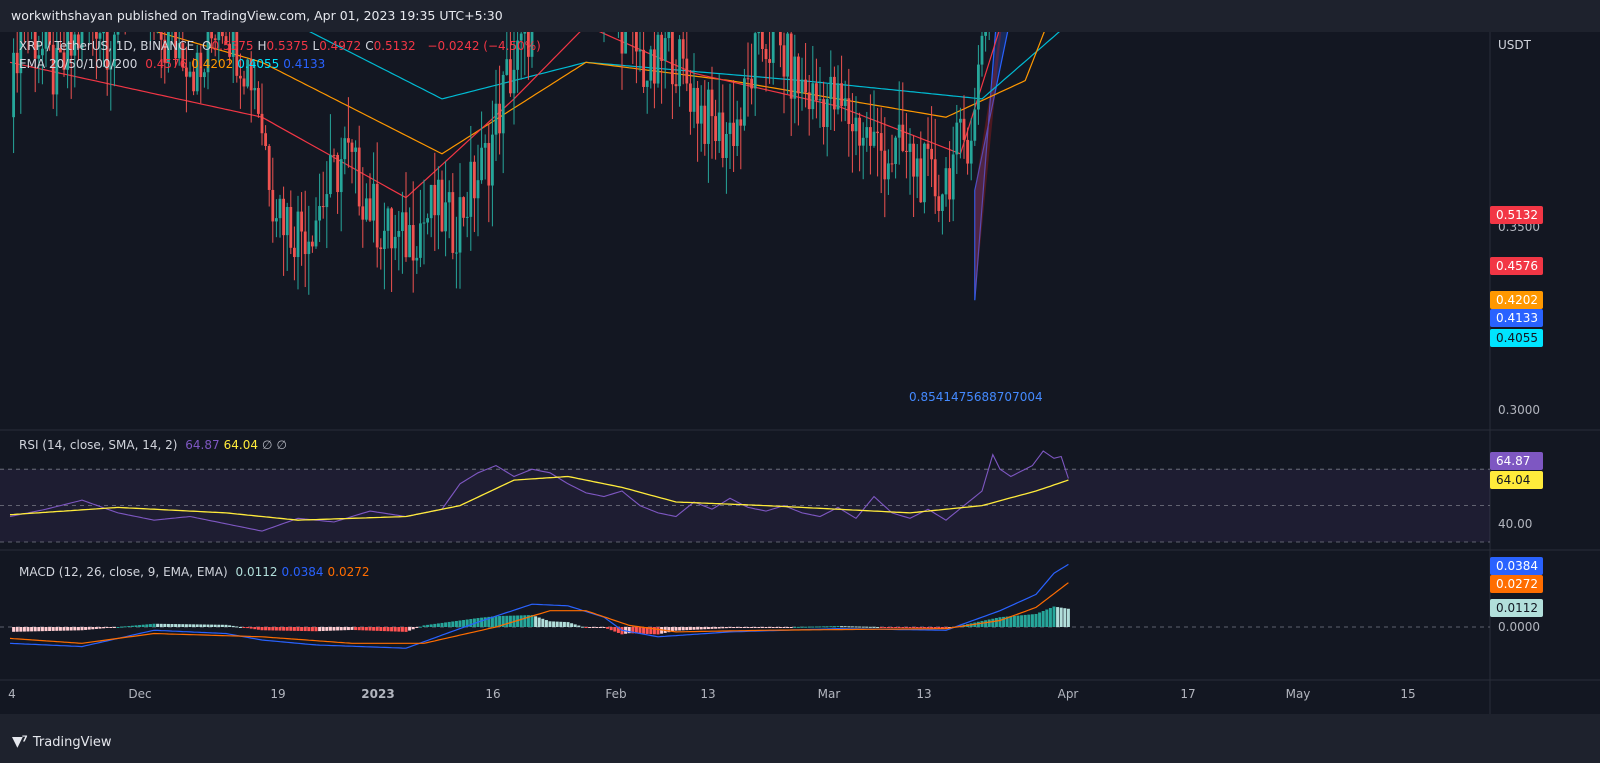 This screenshot has width=1600, height=763. What do you see at coordinates (61, 742) in the screenshot?
I see `tradingview-brand: ▼⁷ TradingView` at bounding box center [61, 742].